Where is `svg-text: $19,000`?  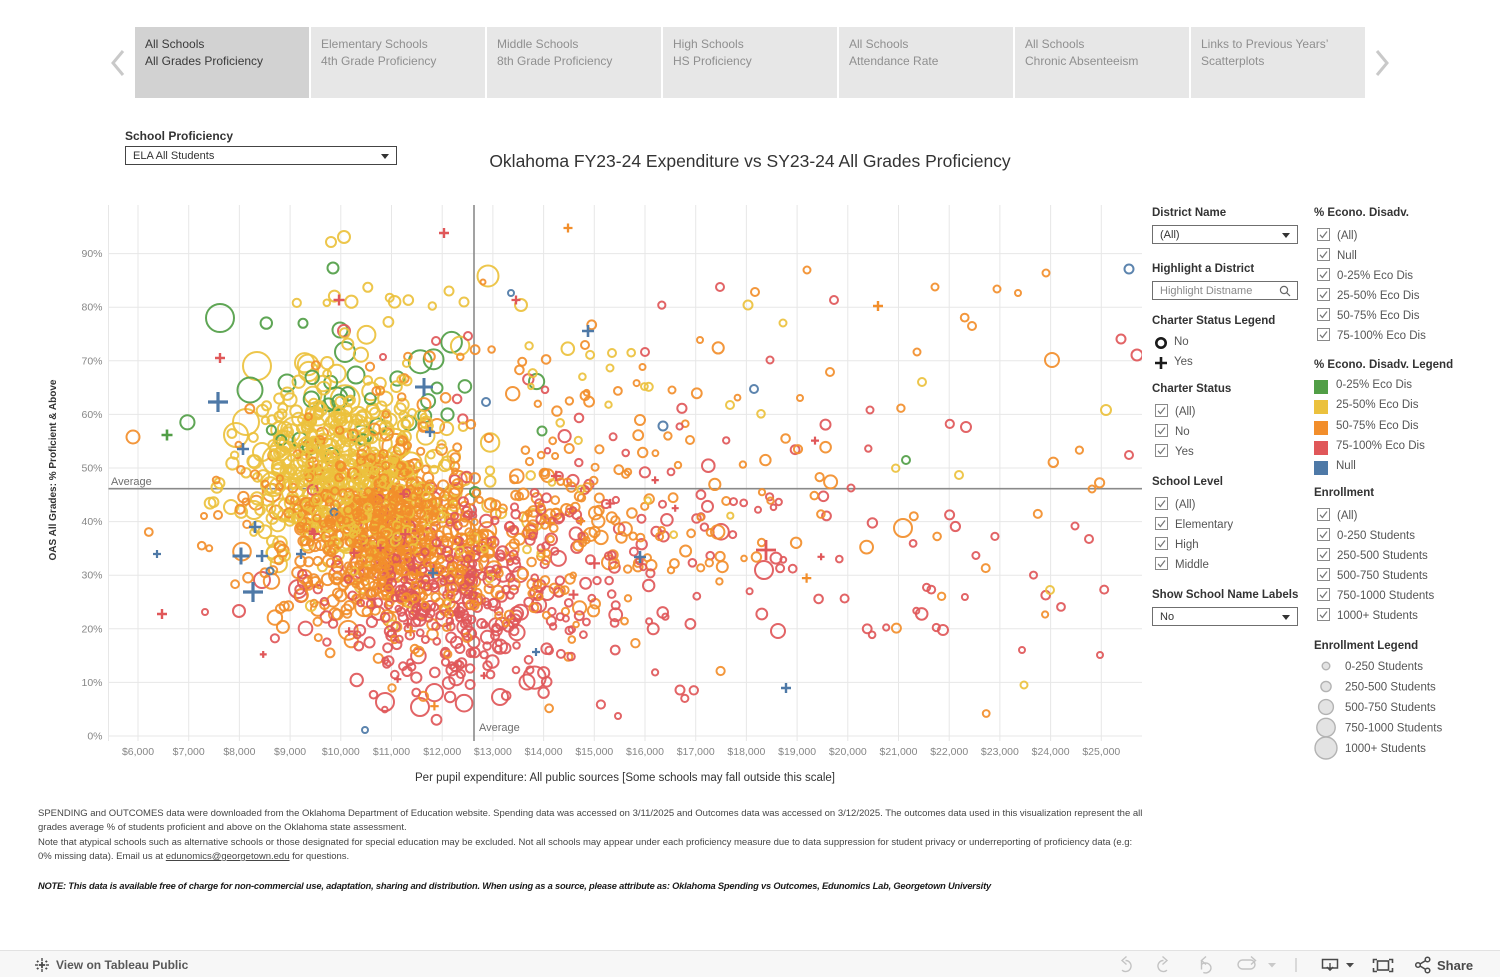
svg-text: $19,000 is located at coordinates (797, 752).